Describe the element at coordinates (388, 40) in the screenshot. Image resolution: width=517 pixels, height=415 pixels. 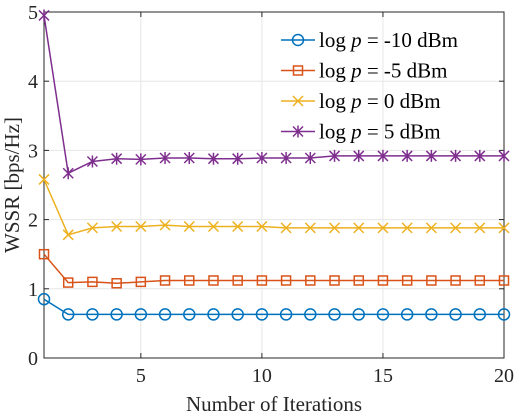
I see `legend-label: log p = -10 dBm` at that location.